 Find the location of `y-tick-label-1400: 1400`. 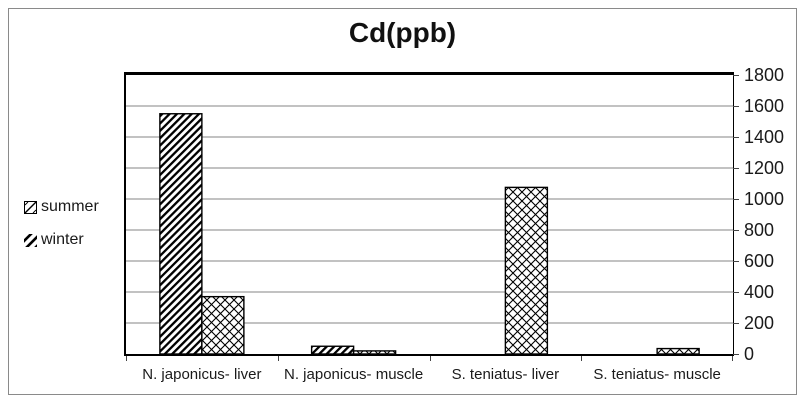

y-tick-label-1400: 1400 is located at coordinates (764, 137).